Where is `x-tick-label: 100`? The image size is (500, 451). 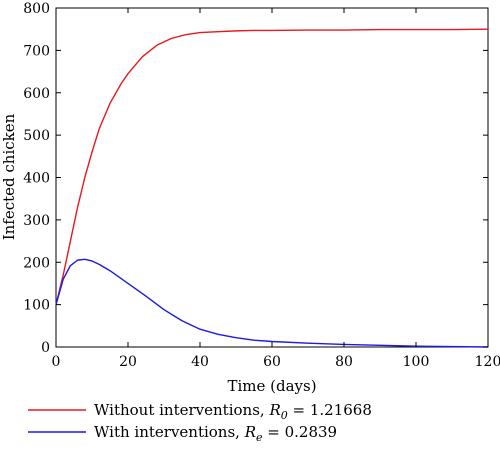 x-tick-label: 100 is located at coordinates (416, 362).